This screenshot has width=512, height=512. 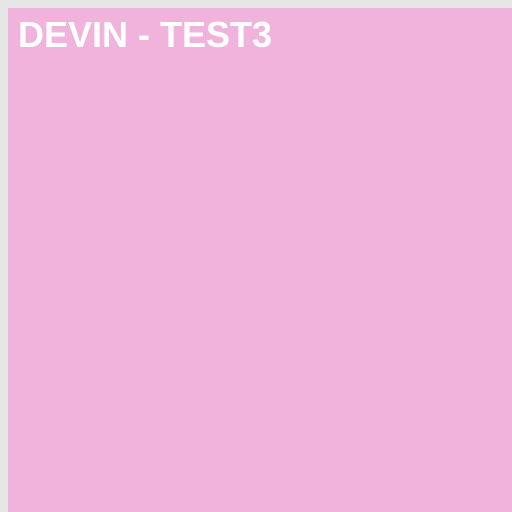 What do you see at coordinates (145, 34) in the screenshot?
I see `panel-title: DEVIN - TEST3` at bounding box center [145, 34].